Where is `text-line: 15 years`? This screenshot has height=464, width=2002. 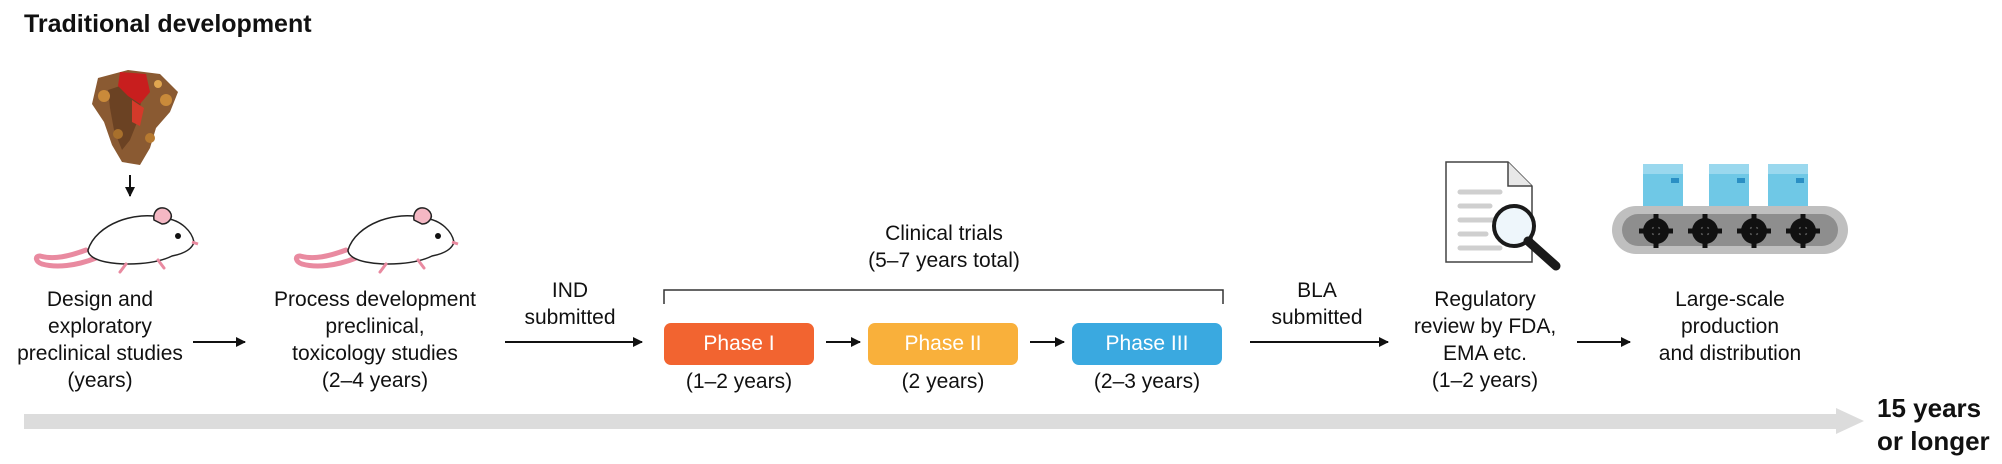 text-line: 15 years is located at coordinates (1929, 408).